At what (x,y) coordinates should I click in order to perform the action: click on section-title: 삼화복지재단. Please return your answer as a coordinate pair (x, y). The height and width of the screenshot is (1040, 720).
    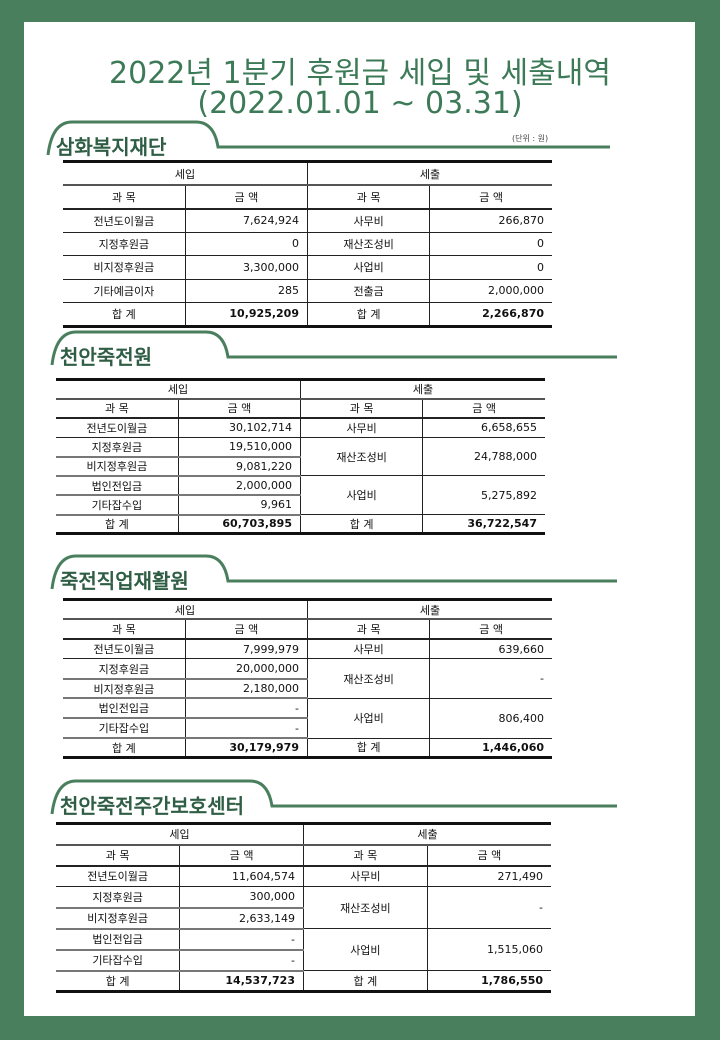
    Looking at the image, I should click on (111, 147).